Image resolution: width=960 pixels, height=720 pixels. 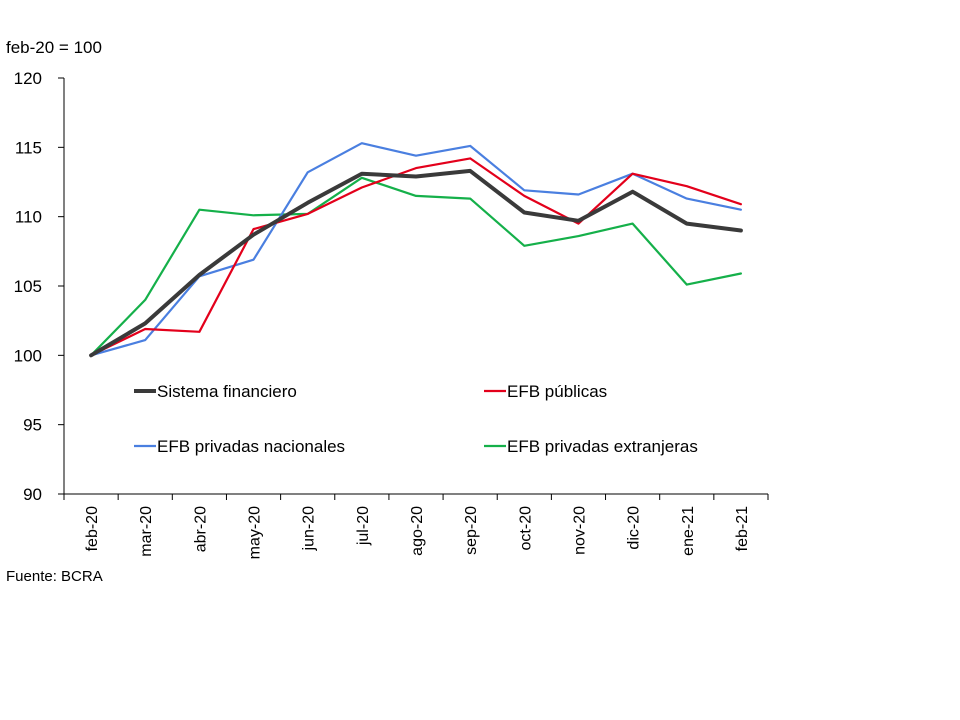 I want to click on y-tick-label: 95, so click(x=32, y=425).